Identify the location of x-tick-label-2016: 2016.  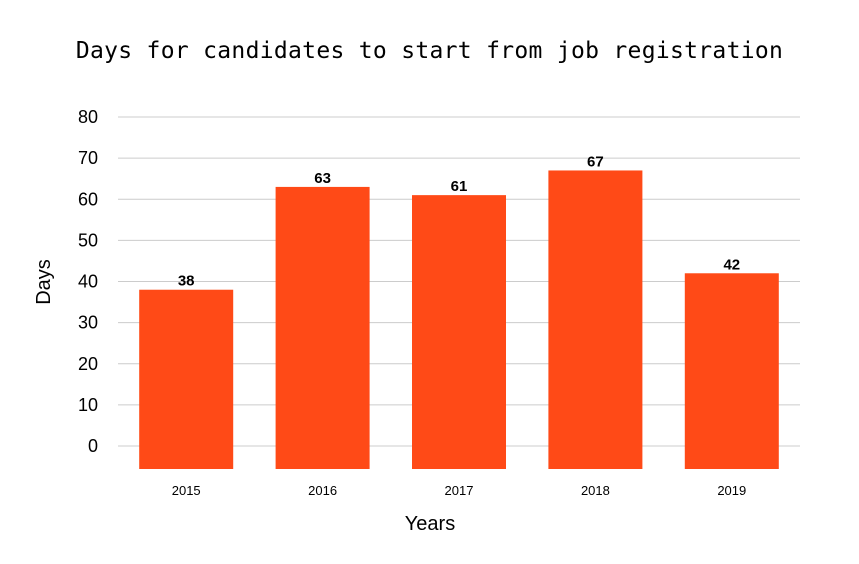
(322, 490).